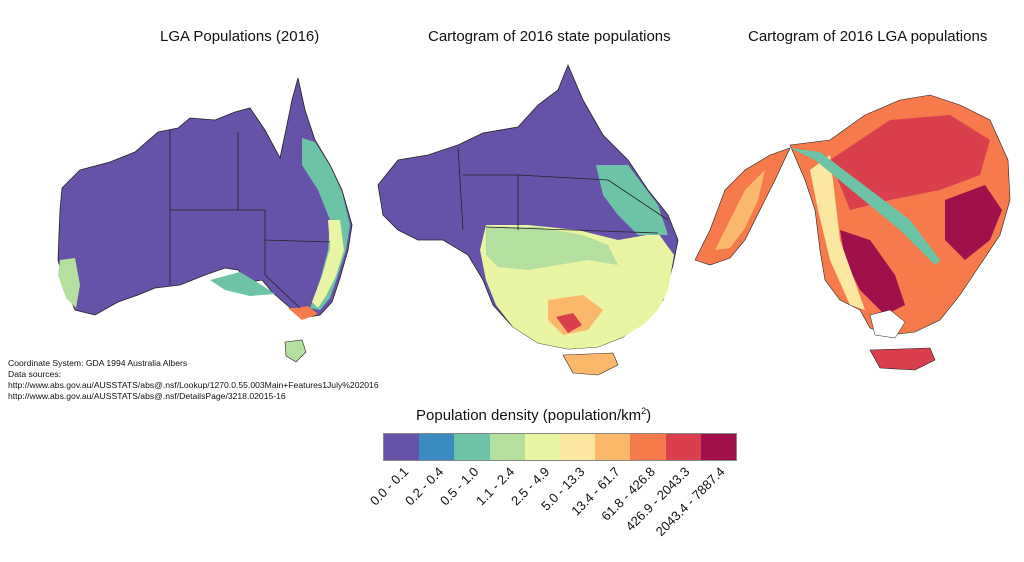  Describe the element at coordinates (389, 486) in the screenshot. I see `legend-label-1: 0.0 - 0.1` at that location.